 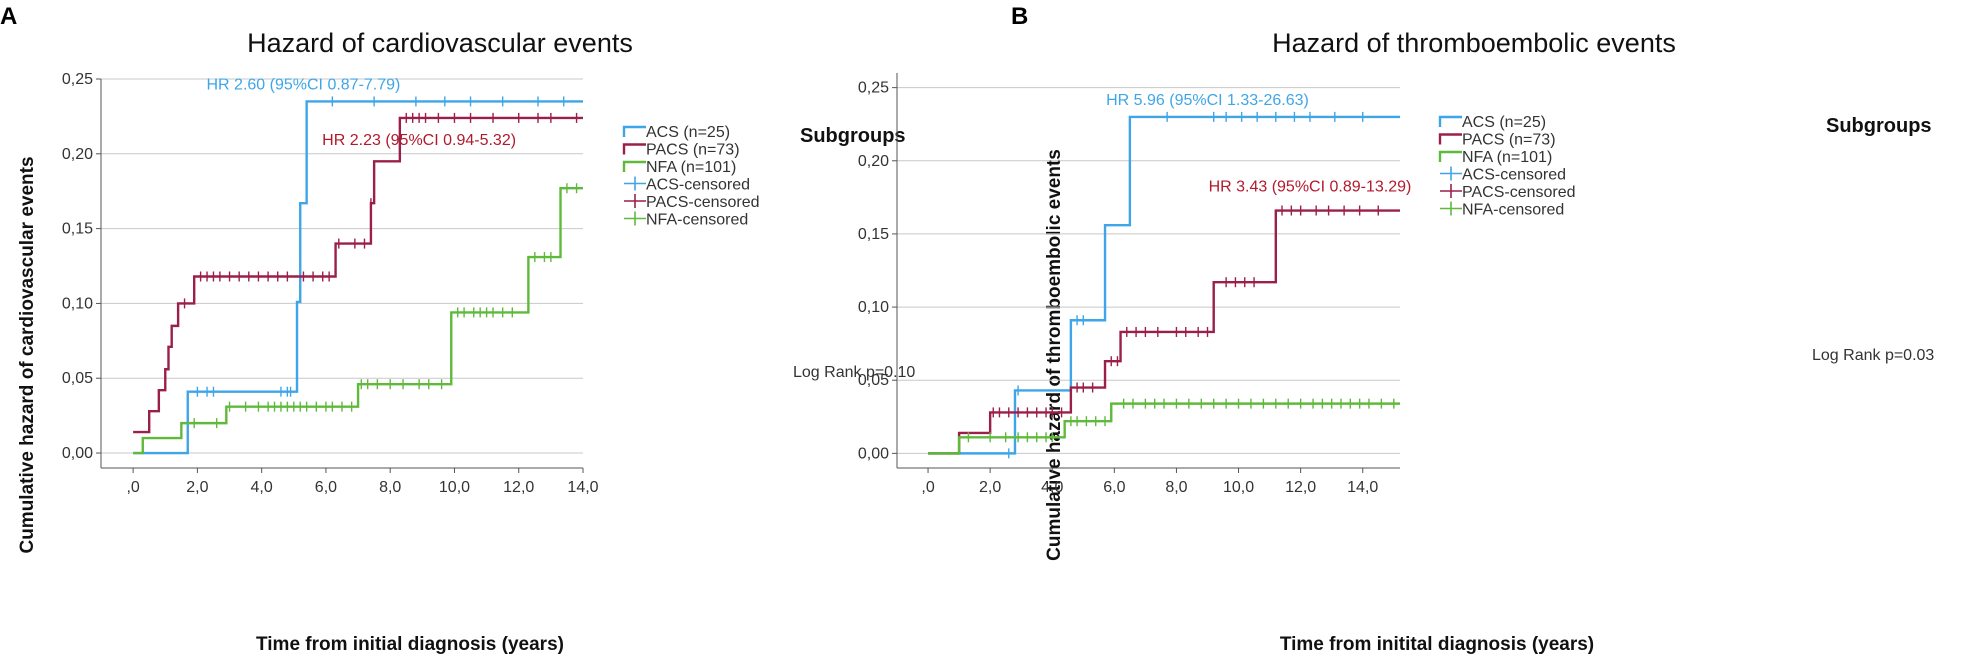 What do you see at coordinates (1474, 43) in the screenshot?
I see `chart-title-b: Hazard of thromboembolic events` at bounding box center [1474, 43].